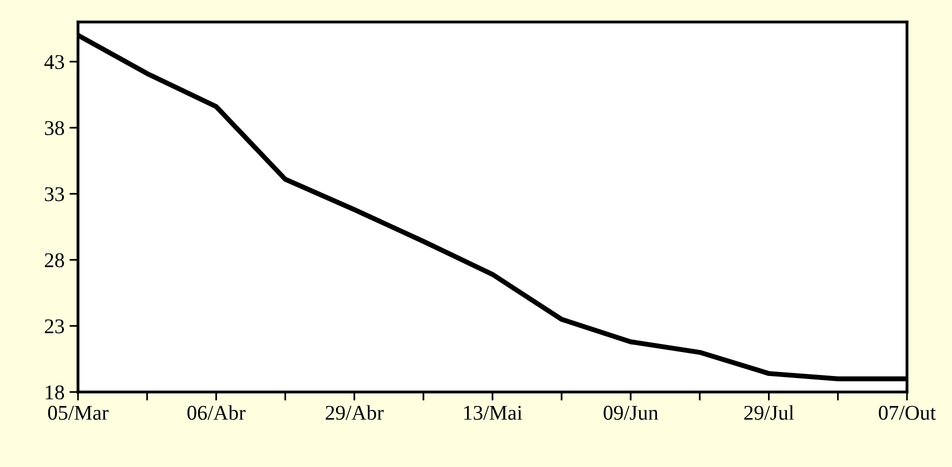 The height and width of the screenshot is (467, 952). Describe the element at coordinates (54, 326) in the screenshot. I see `y-tick-label: 23` at that location.